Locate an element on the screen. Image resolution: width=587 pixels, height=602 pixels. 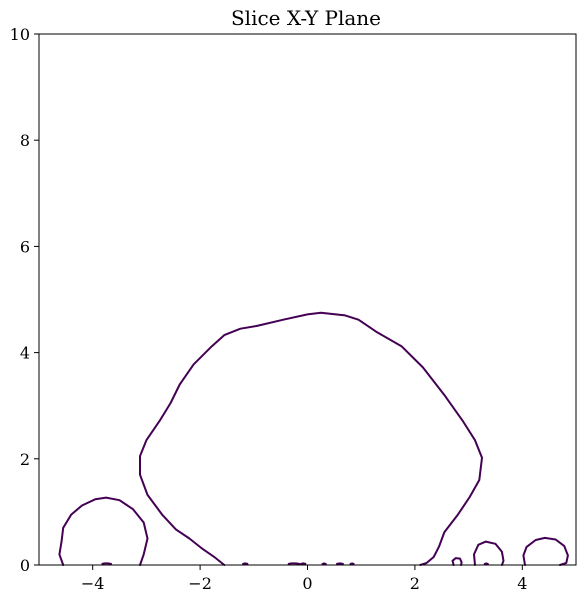
y-axis: 0 2 4 6 8 10 is located at coordinates (24, 300).